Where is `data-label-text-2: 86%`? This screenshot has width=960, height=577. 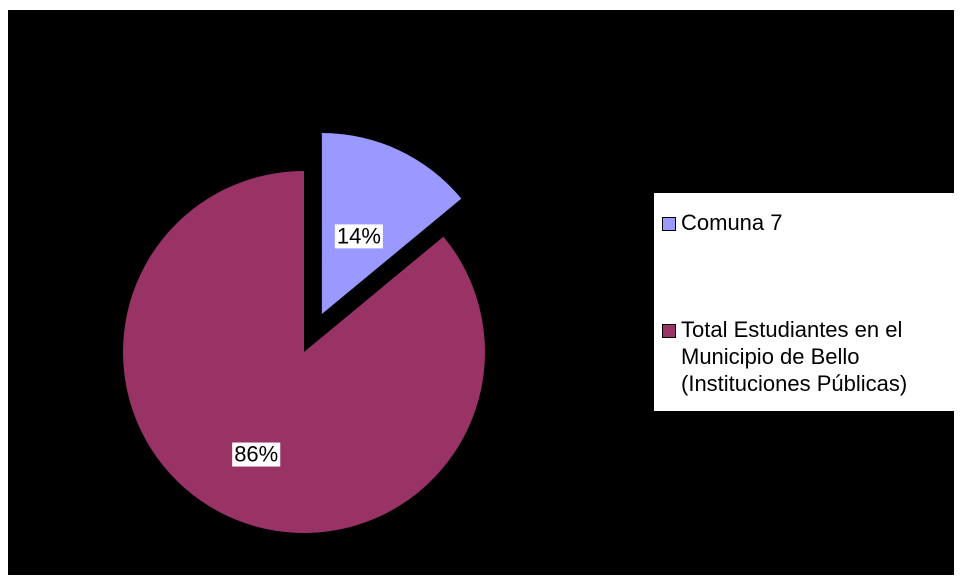
data-label-text-2: 86% is located at coordinates (256, 454).